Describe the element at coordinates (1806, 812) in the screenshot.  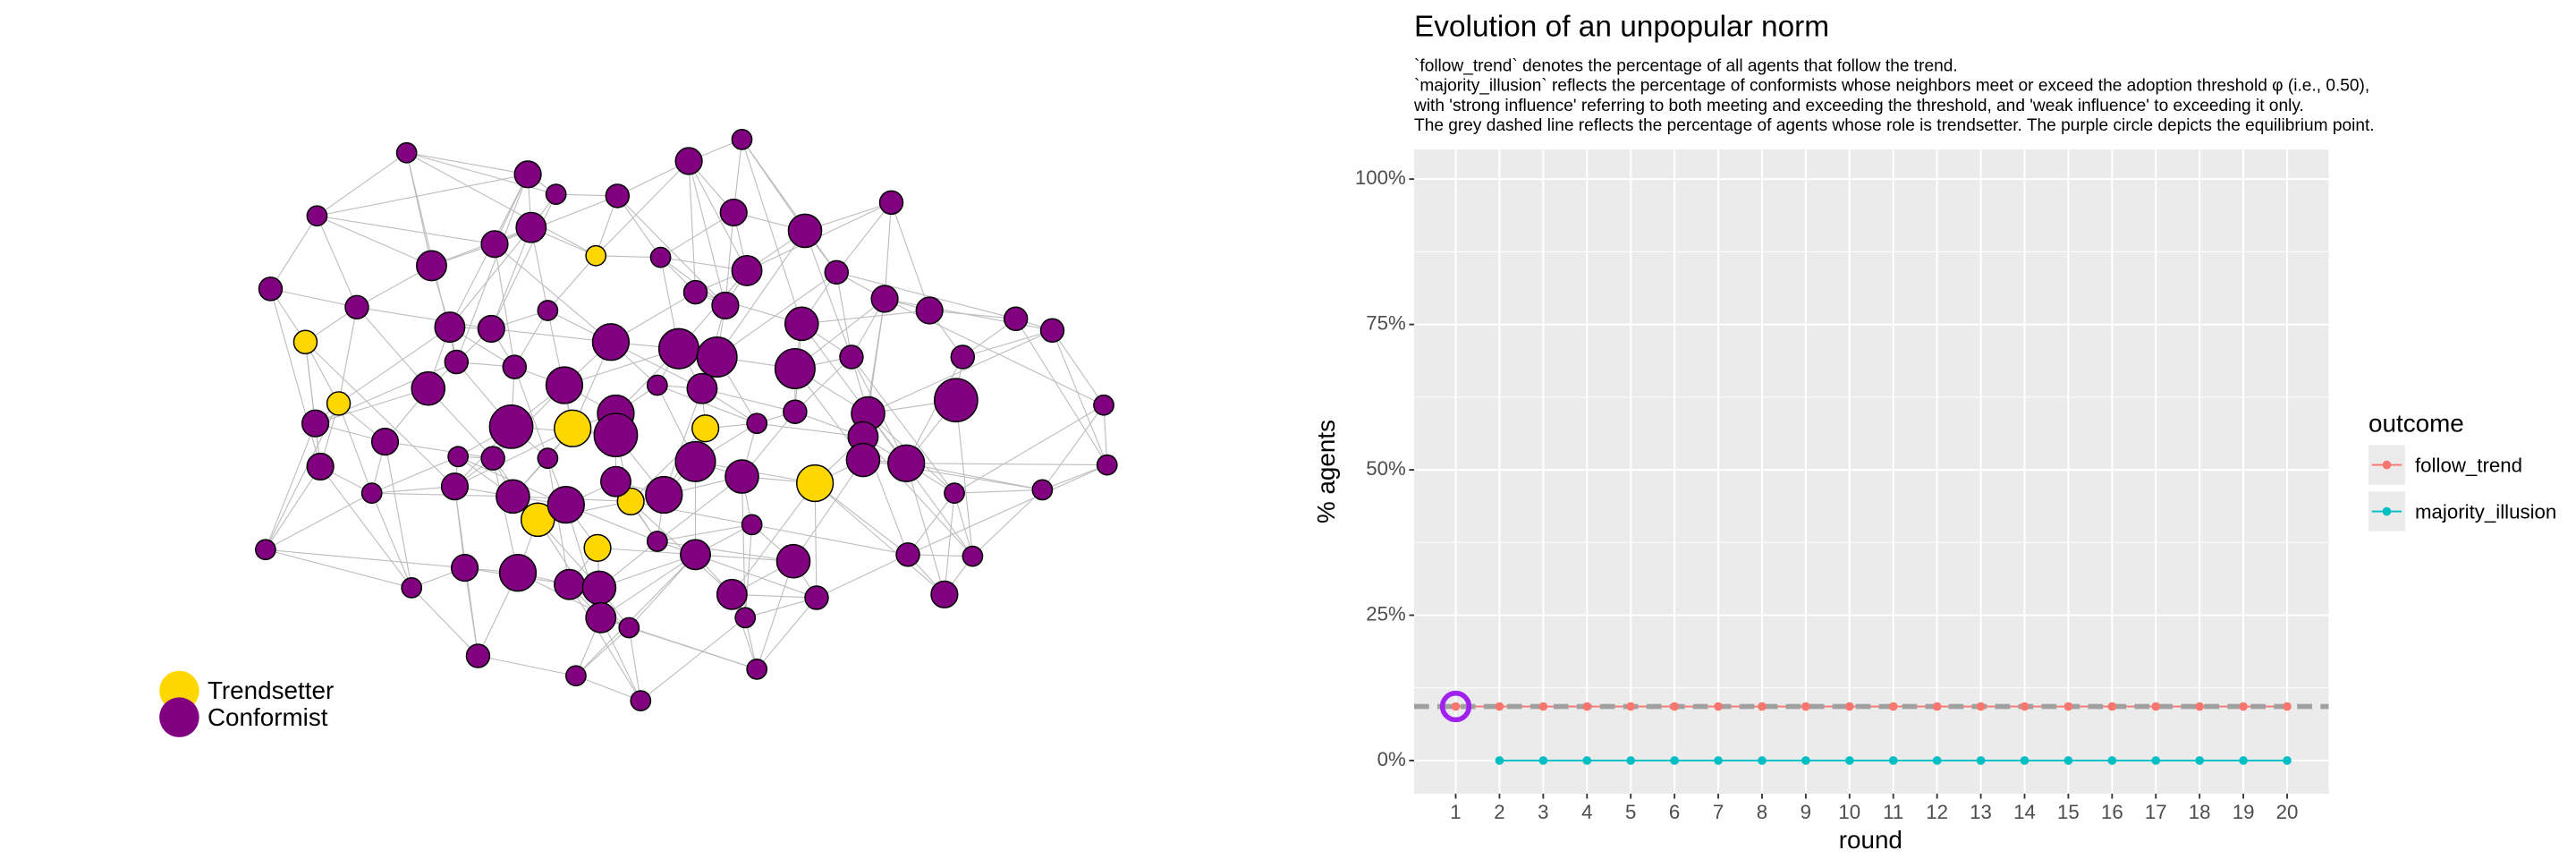
I see `x-tick-label: 9` at that location.